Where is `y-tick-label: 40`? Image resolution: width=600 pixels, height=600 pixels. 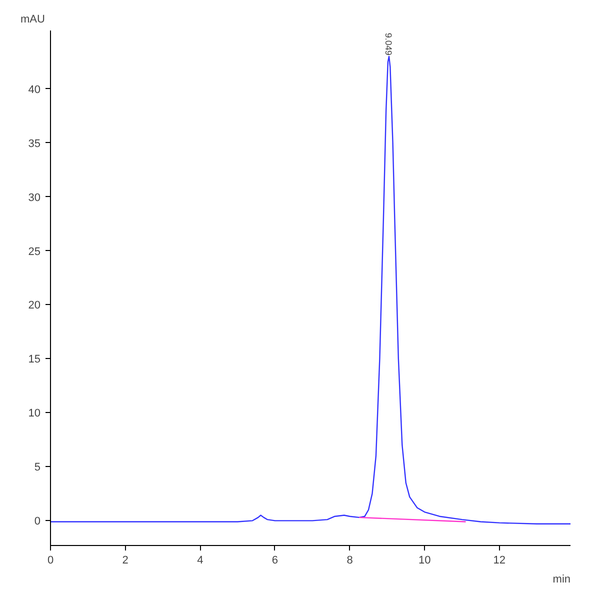
y-tick-label: 40 is located at coordinates (34, 90).